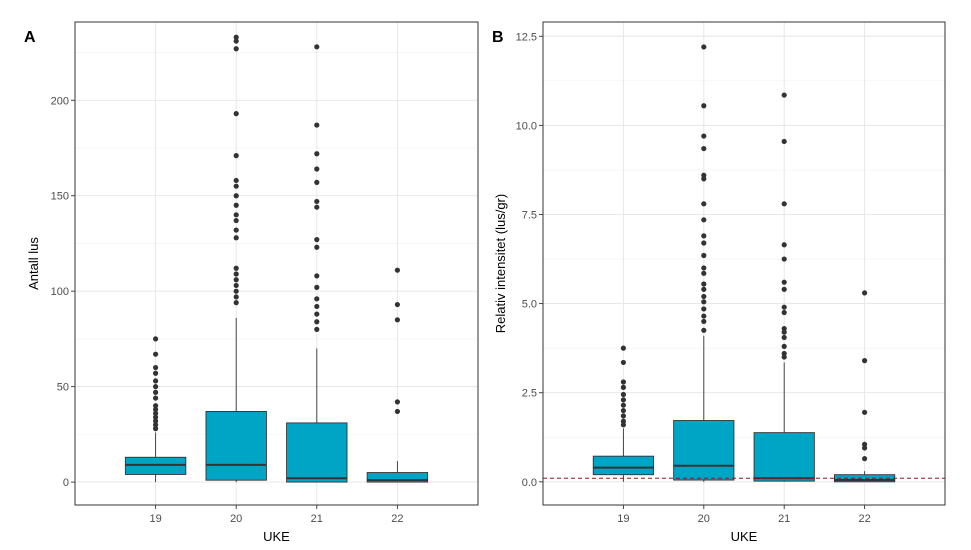 The image size is (971, 550). What do you see at coordinates (66, 483) in the screenshot?
I see `y-tick-label: 0` at bounding box center [66, 483].